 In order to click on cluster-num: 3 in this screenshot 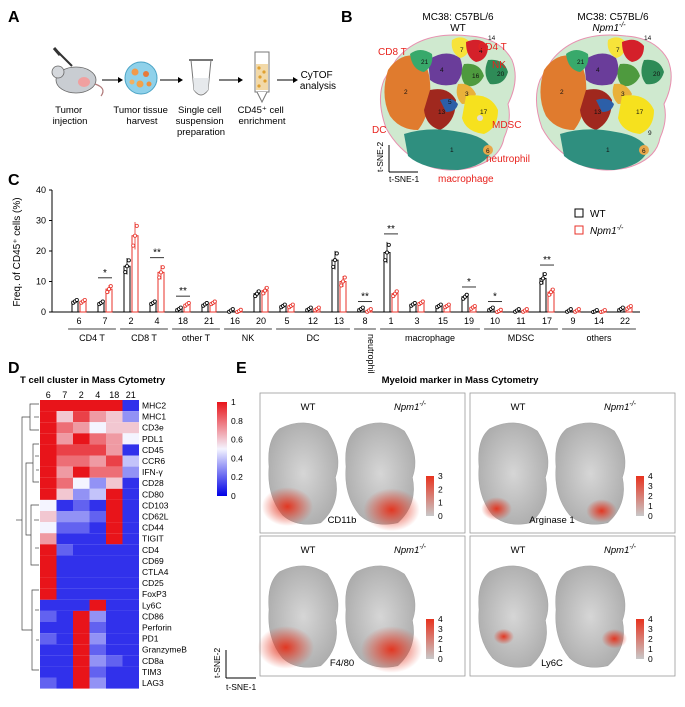, I will do `click(623, 94)`.